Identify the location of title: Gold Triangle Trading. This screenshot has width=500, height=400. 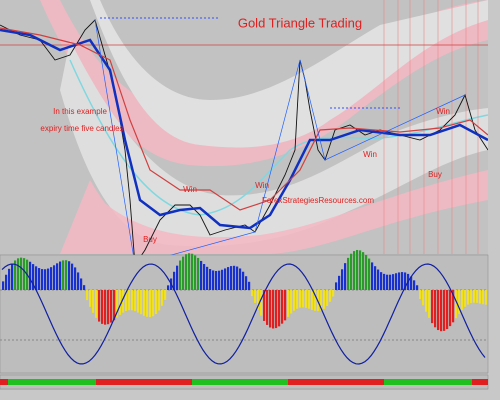
(300, 22).